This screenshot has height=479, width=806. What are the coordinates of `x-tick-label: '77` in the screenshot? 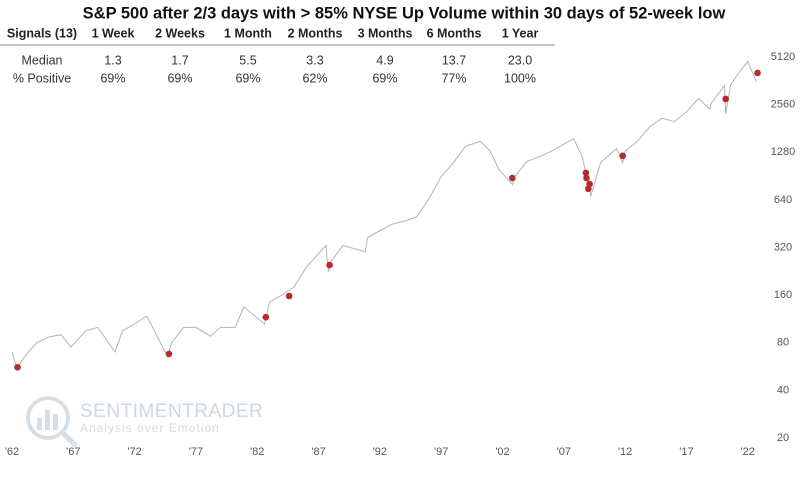 It's located at (196, 452).